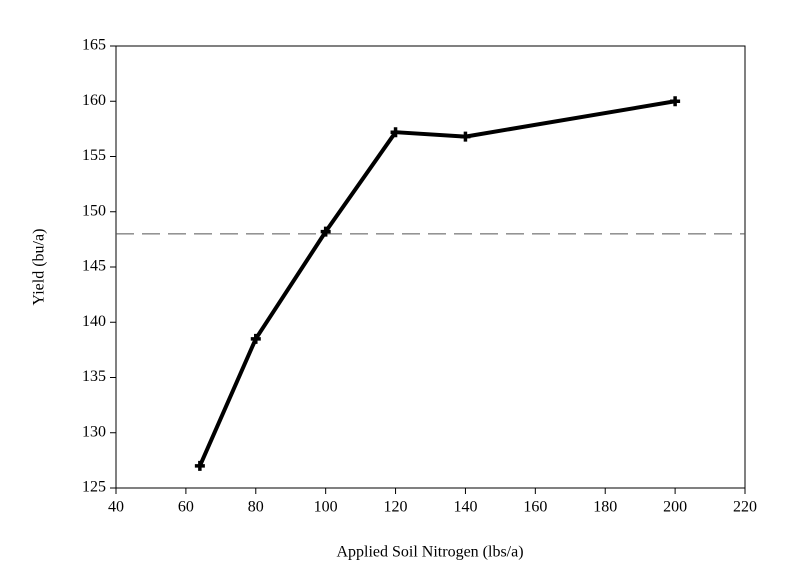 Image resolution: width=800 pixels, height=588 pixels. What do you see at coordinates (745, 507) in the screenshot?
I see `x-tick-label: 220` at bounding box center [745, 507].